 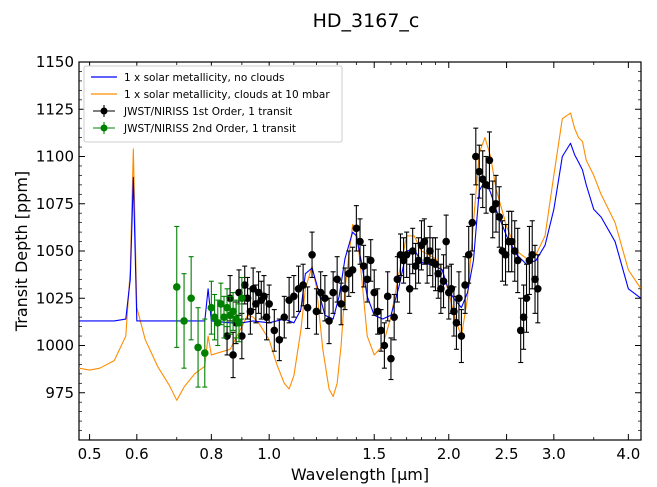 I want to click on x-axis-label: Wavelength [μm], so click(x=360, y=474).